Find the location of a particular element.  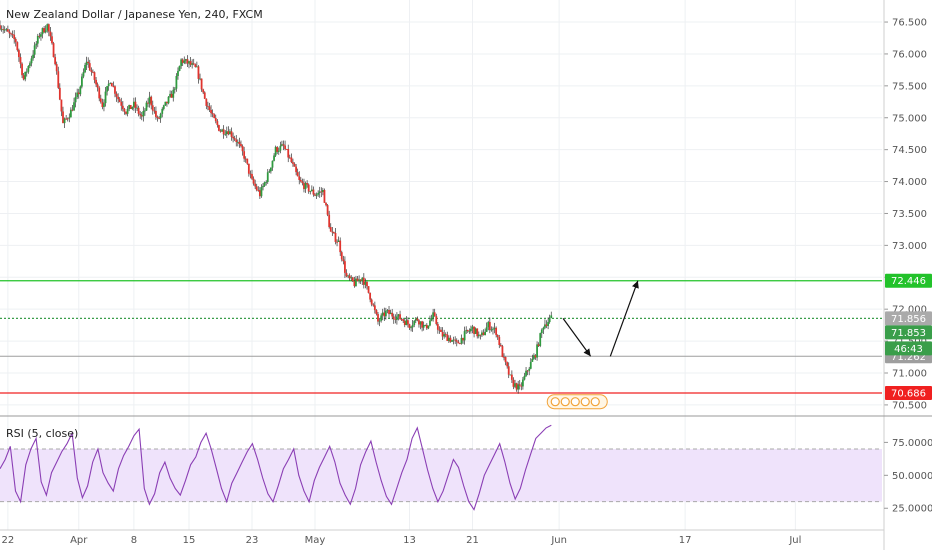

current-badge is located at coordinates (908, 332).